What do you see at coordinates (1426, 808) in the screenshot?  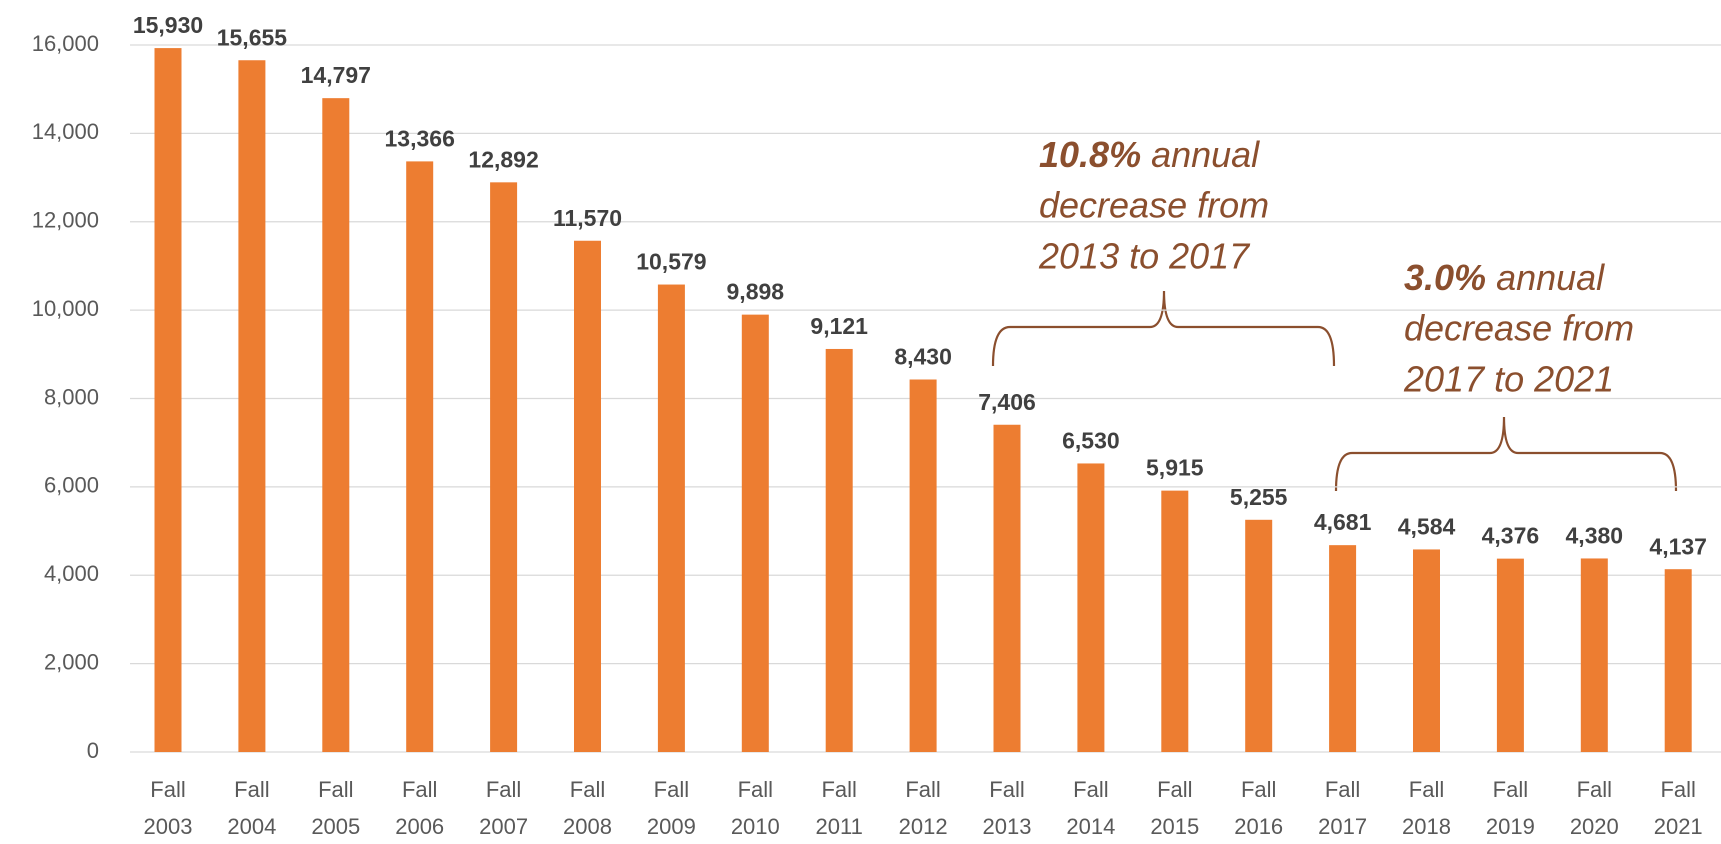 I see `x-tick-label: Fall 2018` at bounding box center [1426, 808].